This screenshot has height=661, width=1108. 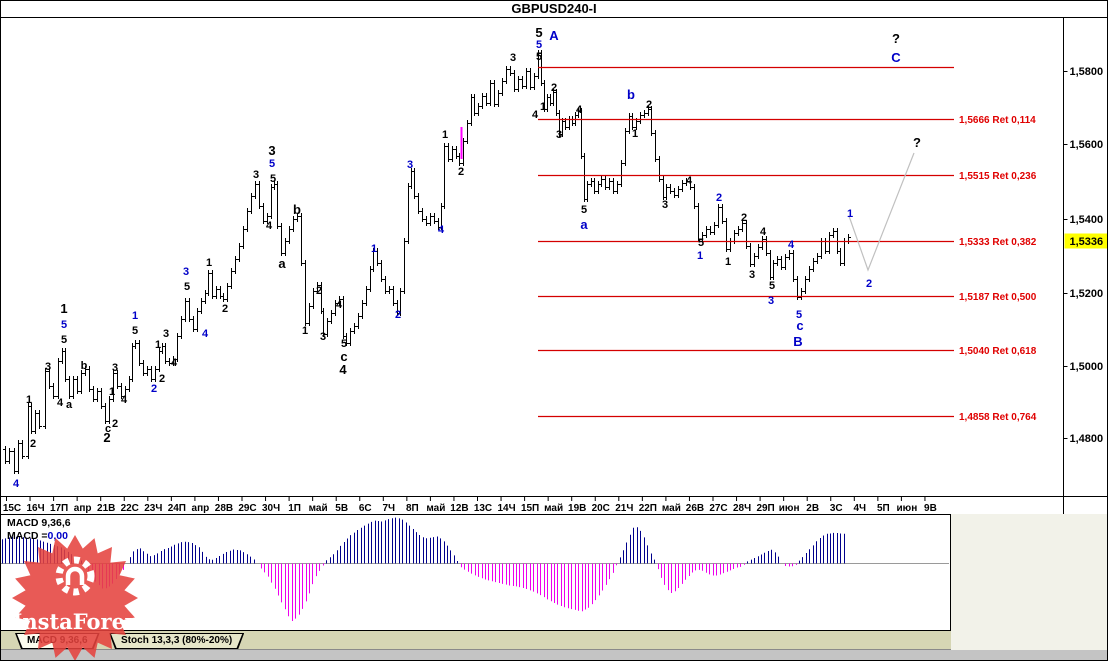 I want to click on time-tick-label: 2В, so click(x=812, y=508).